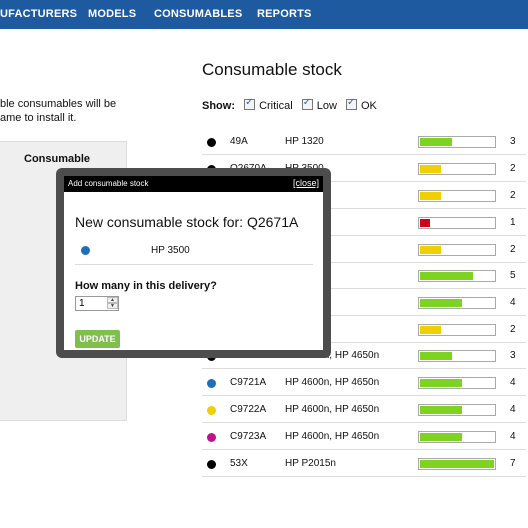  I want to click on table-row: 49A HP 1320 3, so click(364, 141).